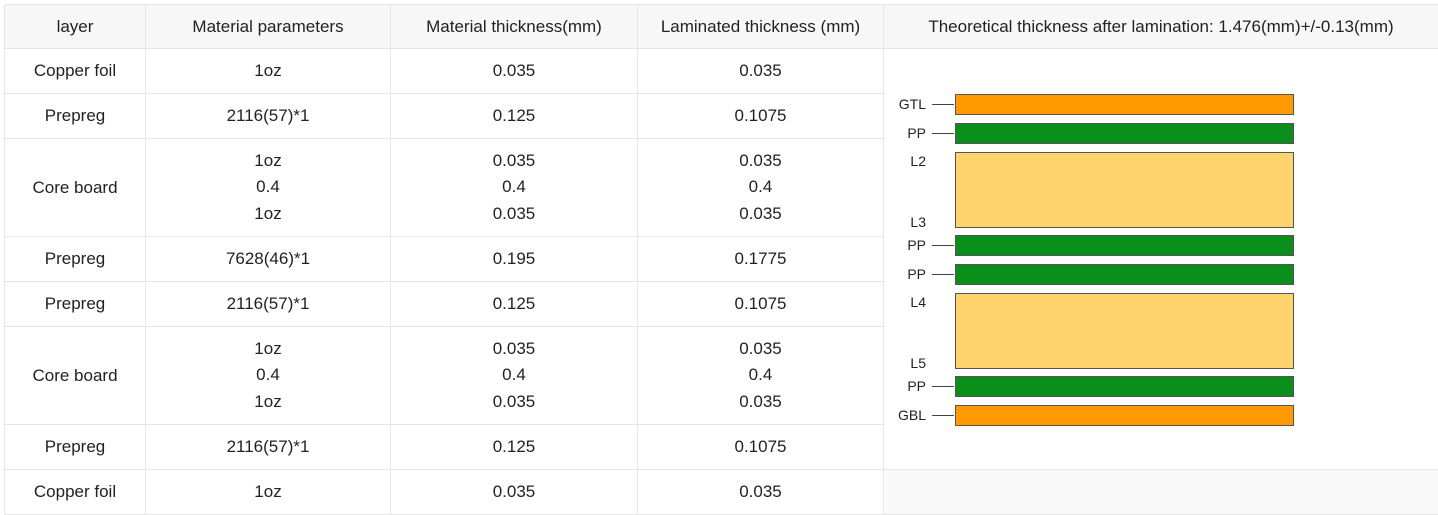 The width and height of the screenshot is (1438, 515). I want to click on layer-label-gtl: GTL, so click(912, 104).